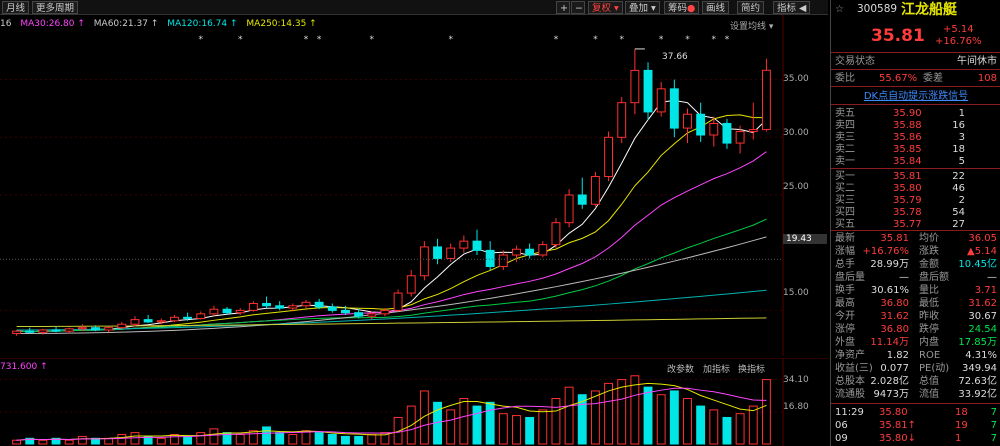 The height and width of the screenshot is (446, 1000). I want to click on indicator-button: 指标 ◀, so click(792, 7).